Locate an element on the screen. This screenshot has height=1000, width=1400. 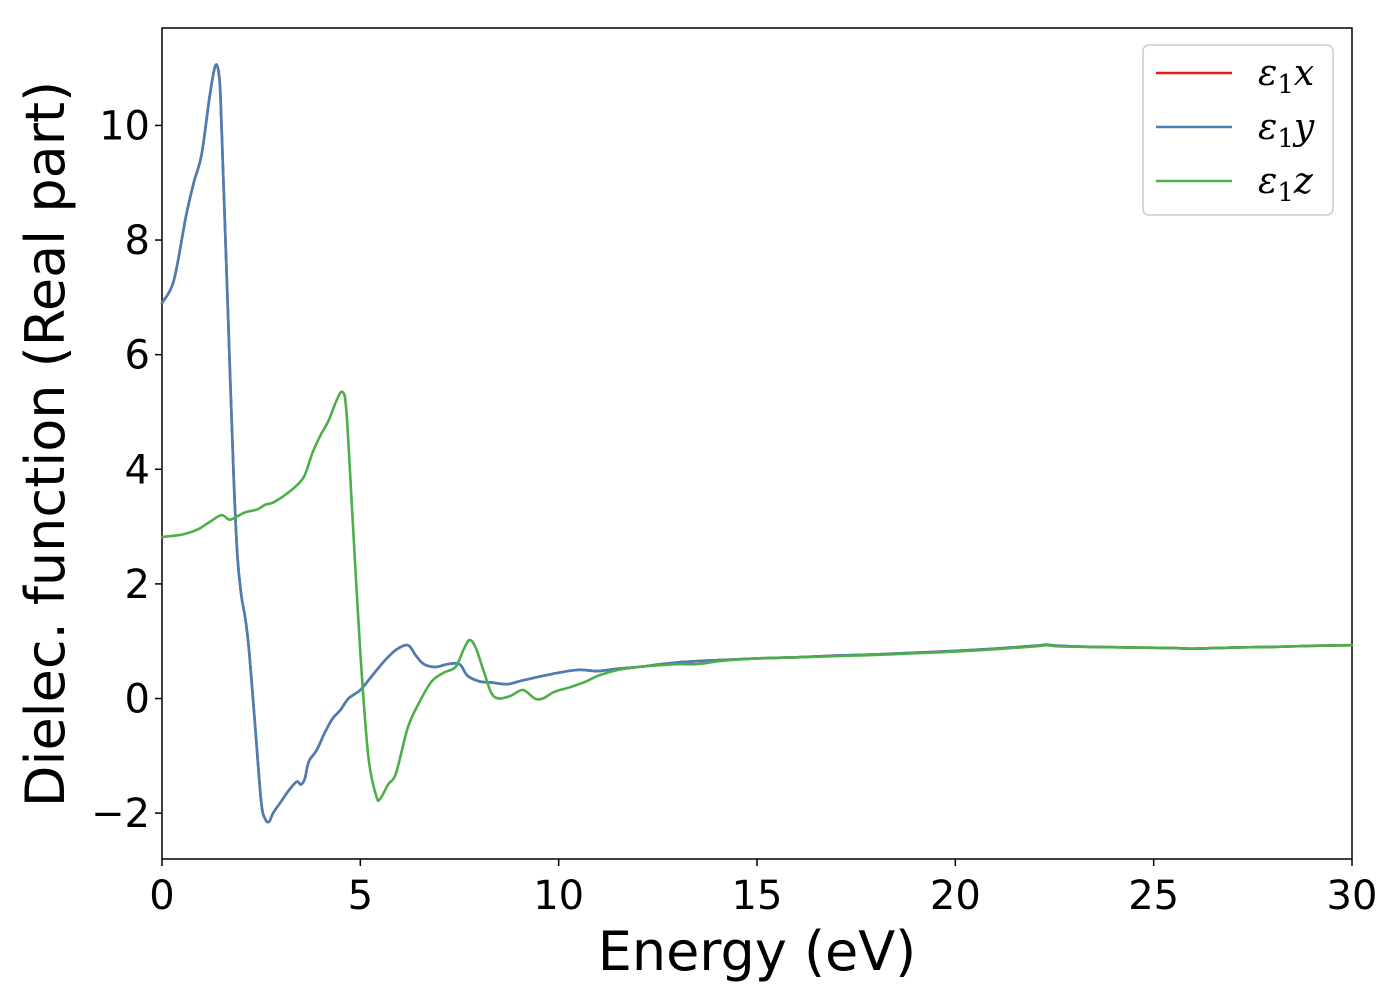
y-axis-ticks: −2 0 2 4 6 8 10 is located at coordinates (126, 470).